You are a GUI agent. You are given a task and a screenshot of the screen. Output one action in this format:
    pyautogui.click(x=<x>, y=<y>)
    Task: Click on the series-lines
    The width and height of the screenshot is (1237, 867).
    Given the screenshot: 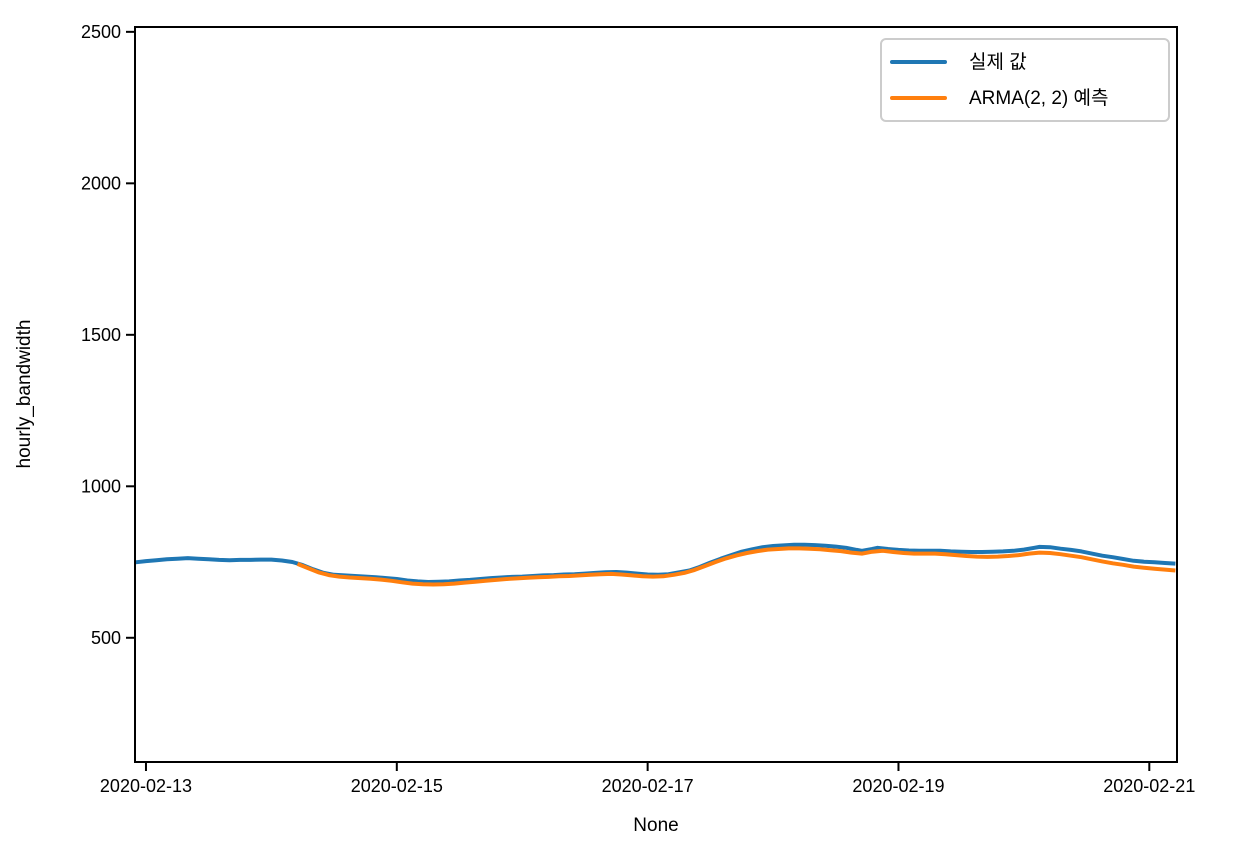 What is the action you would take?
    pyautogui.click(x=655, y=564)
    